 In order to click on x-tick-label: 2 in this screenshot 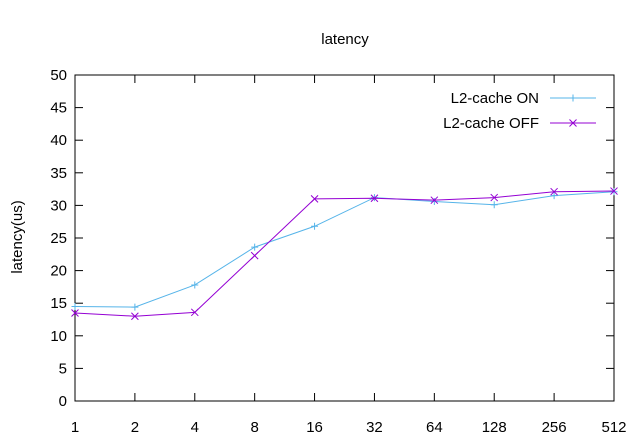, I will do `click(135, 427)`.